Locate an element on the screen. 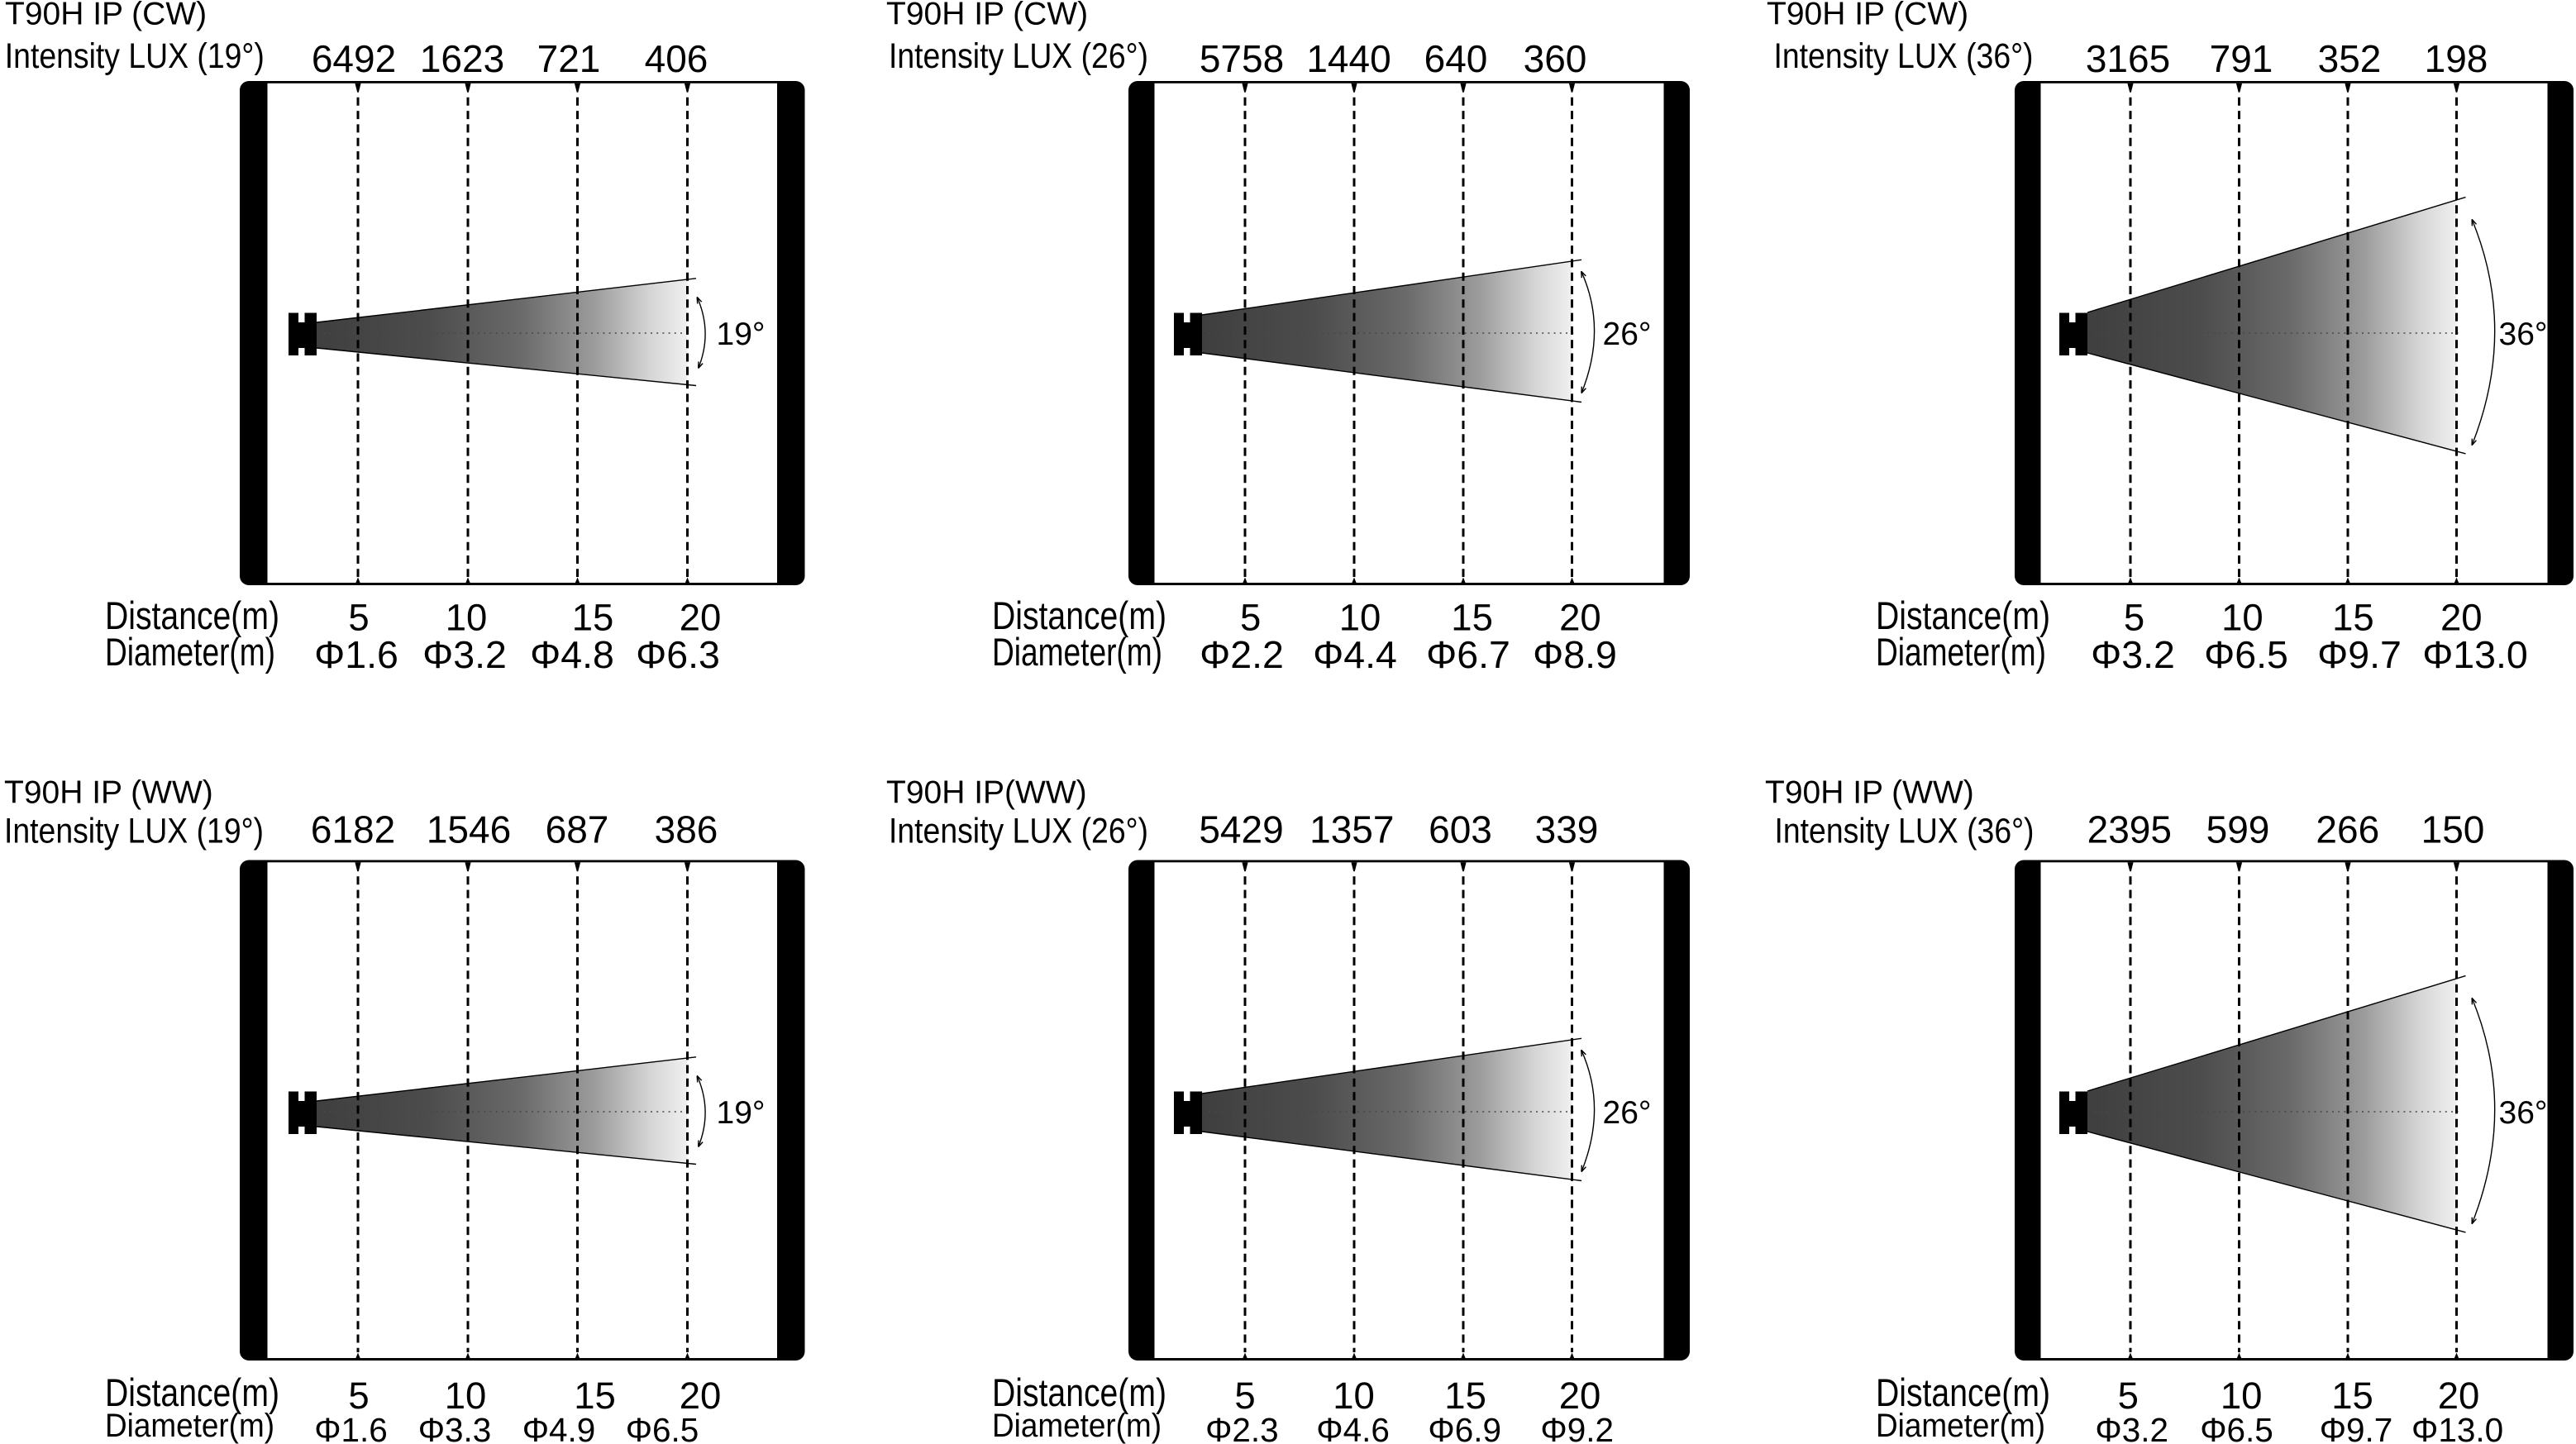 The image size is (2576, 1444). svg-text: 6492 is located at coordinates (354, 59).